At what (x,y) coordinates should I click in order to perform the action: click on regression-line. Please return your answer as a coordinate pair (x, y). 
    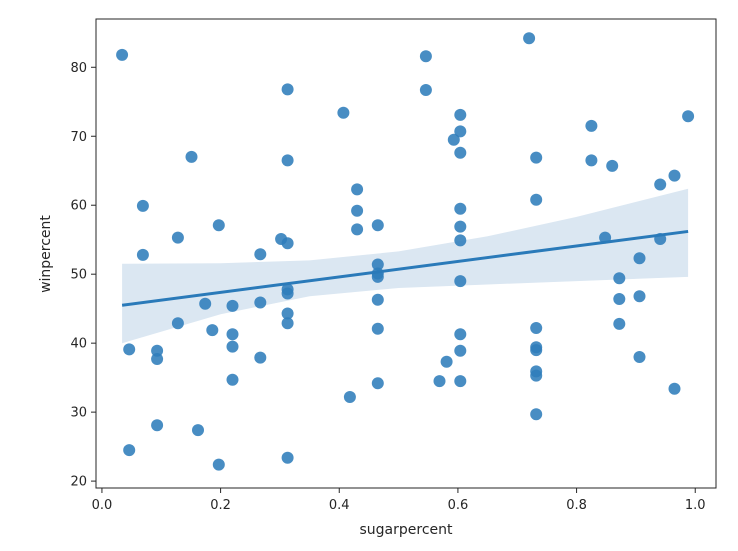
    Looking at the image, I should click on (405, 268).